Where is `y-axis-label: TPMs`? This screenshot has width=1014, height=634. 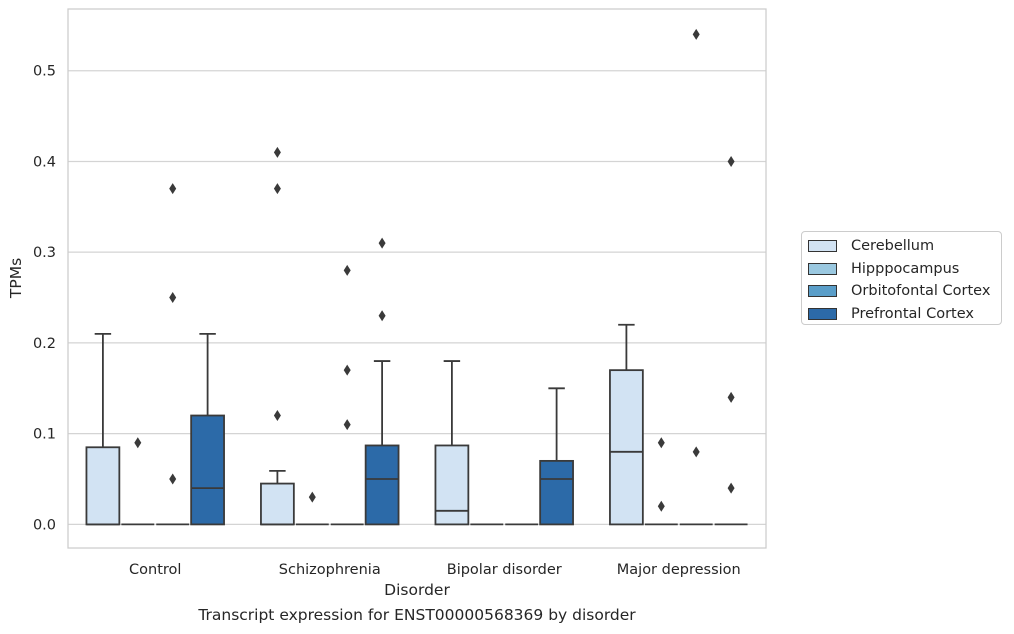
y-axis-label: TPMs is located at coordinates (16, 278).